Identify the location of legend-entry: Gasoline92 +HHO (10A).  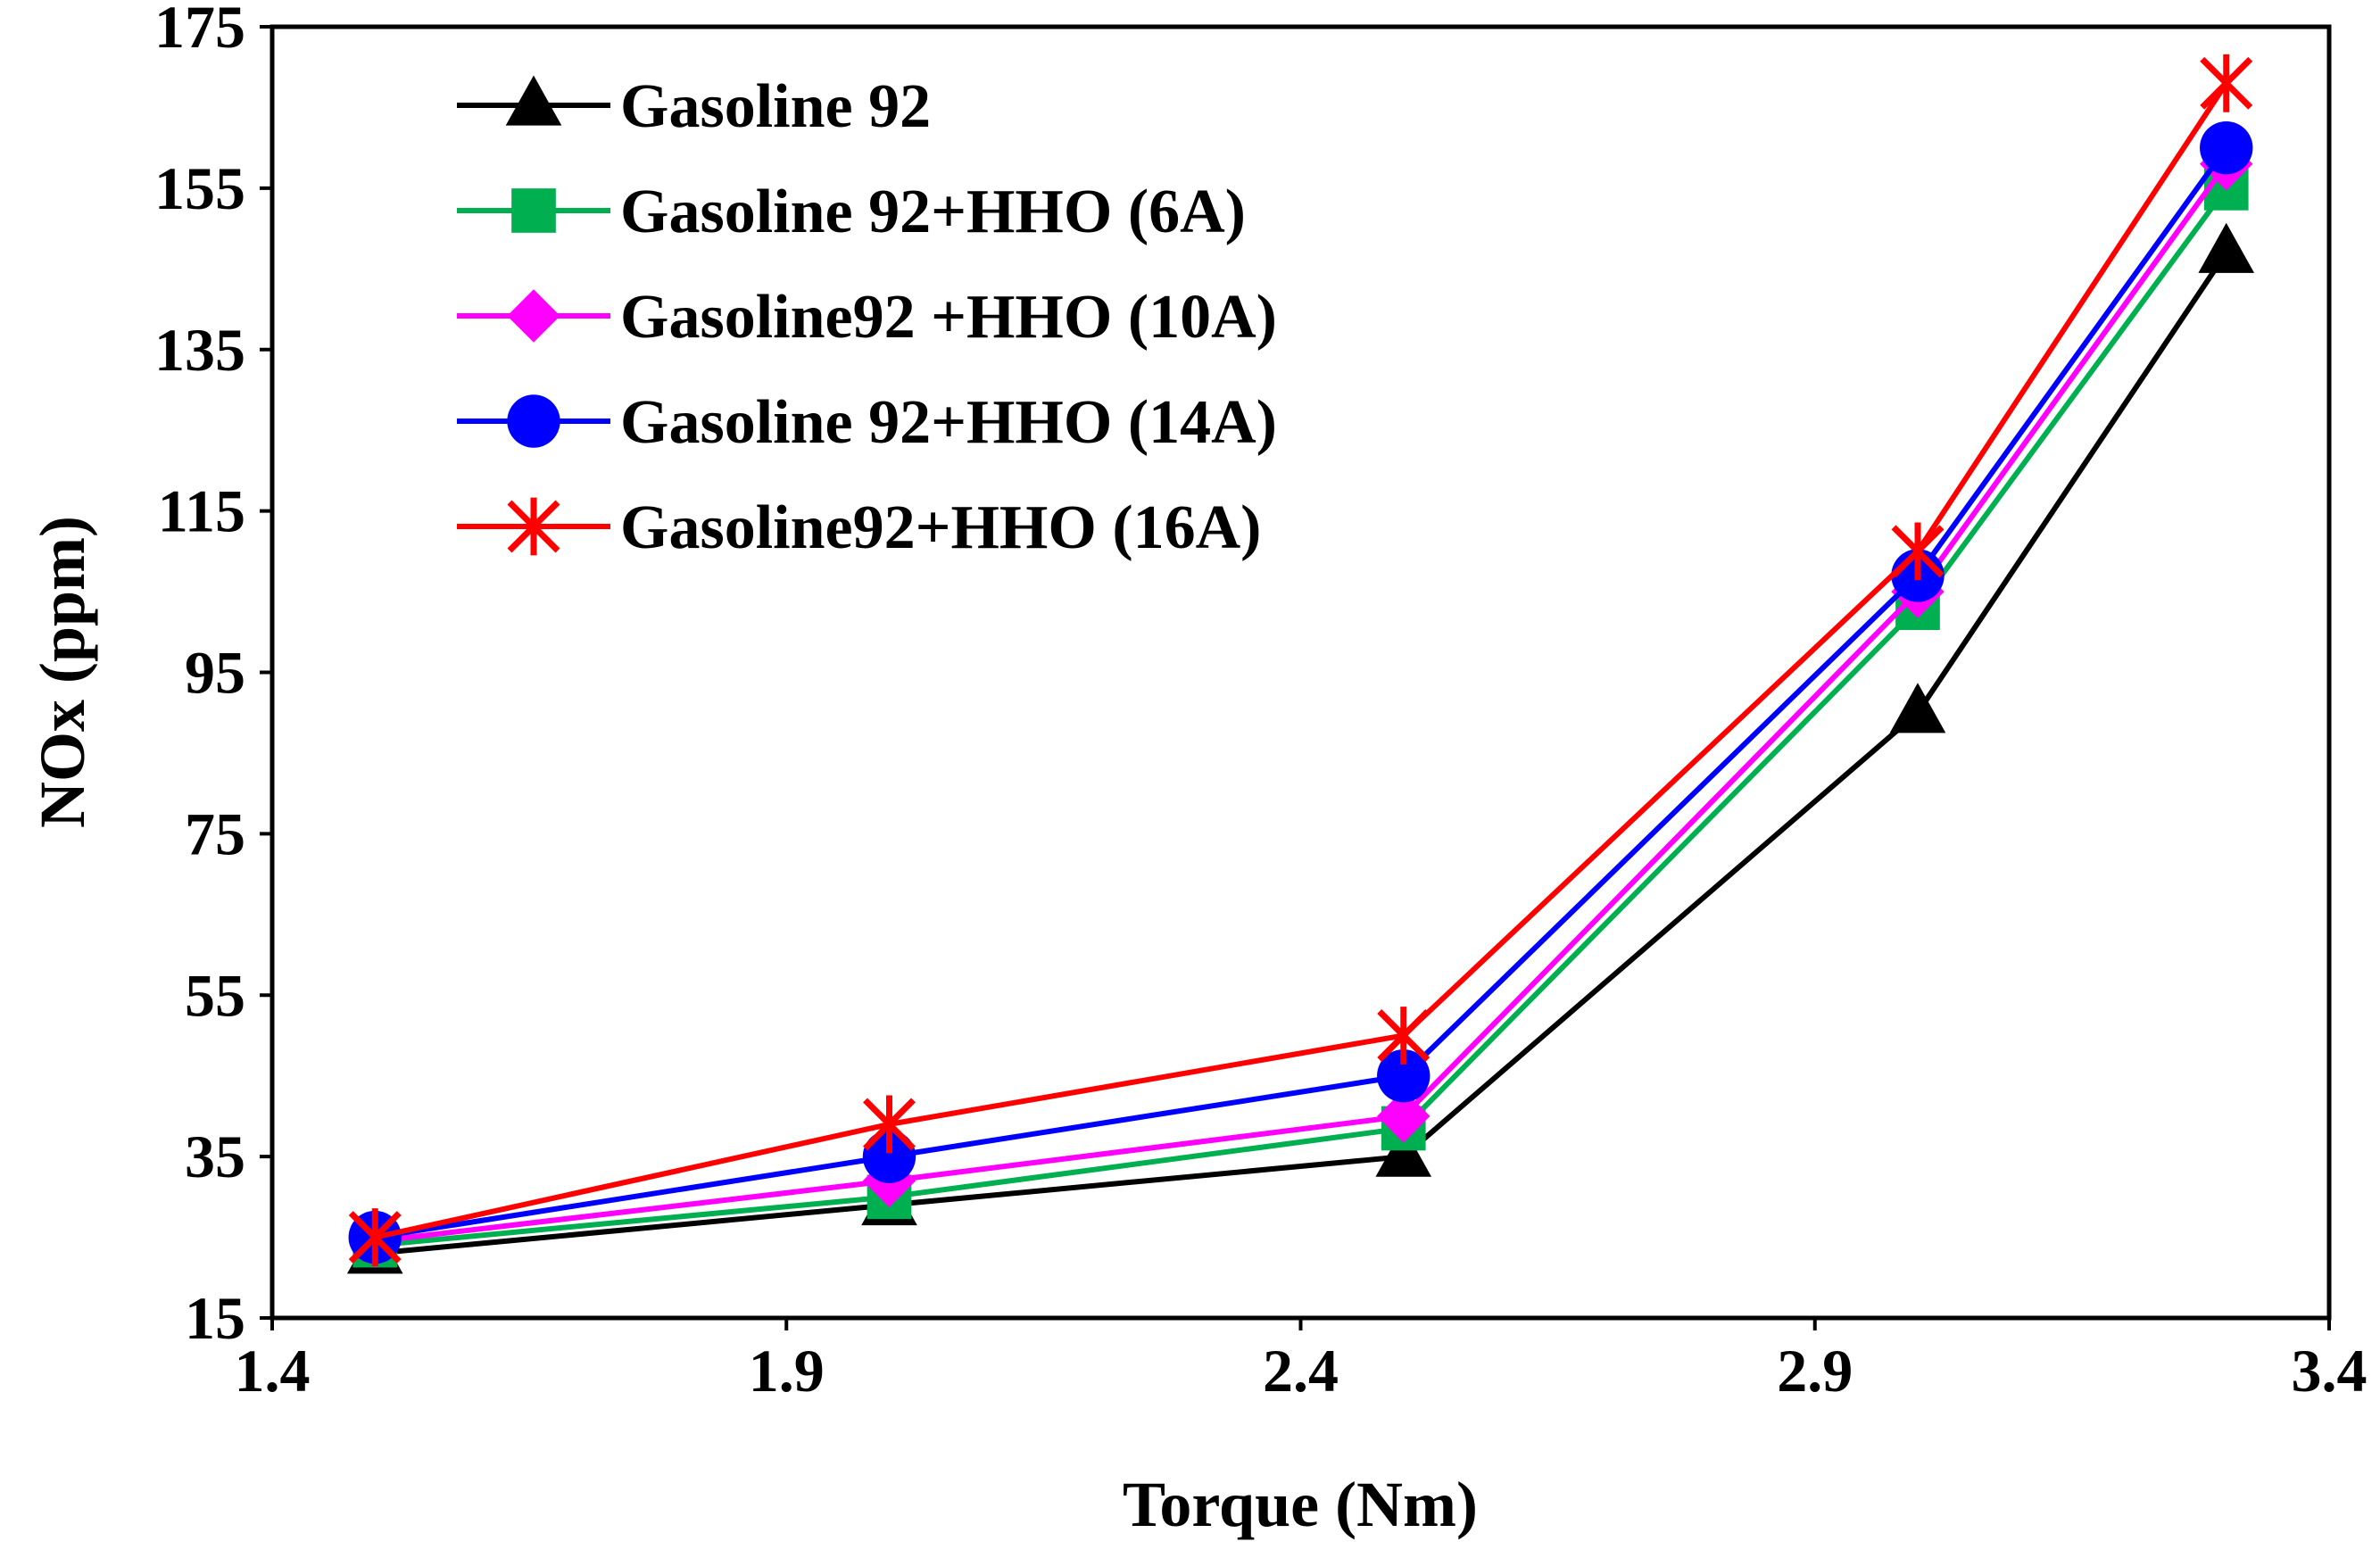
(867, 317).